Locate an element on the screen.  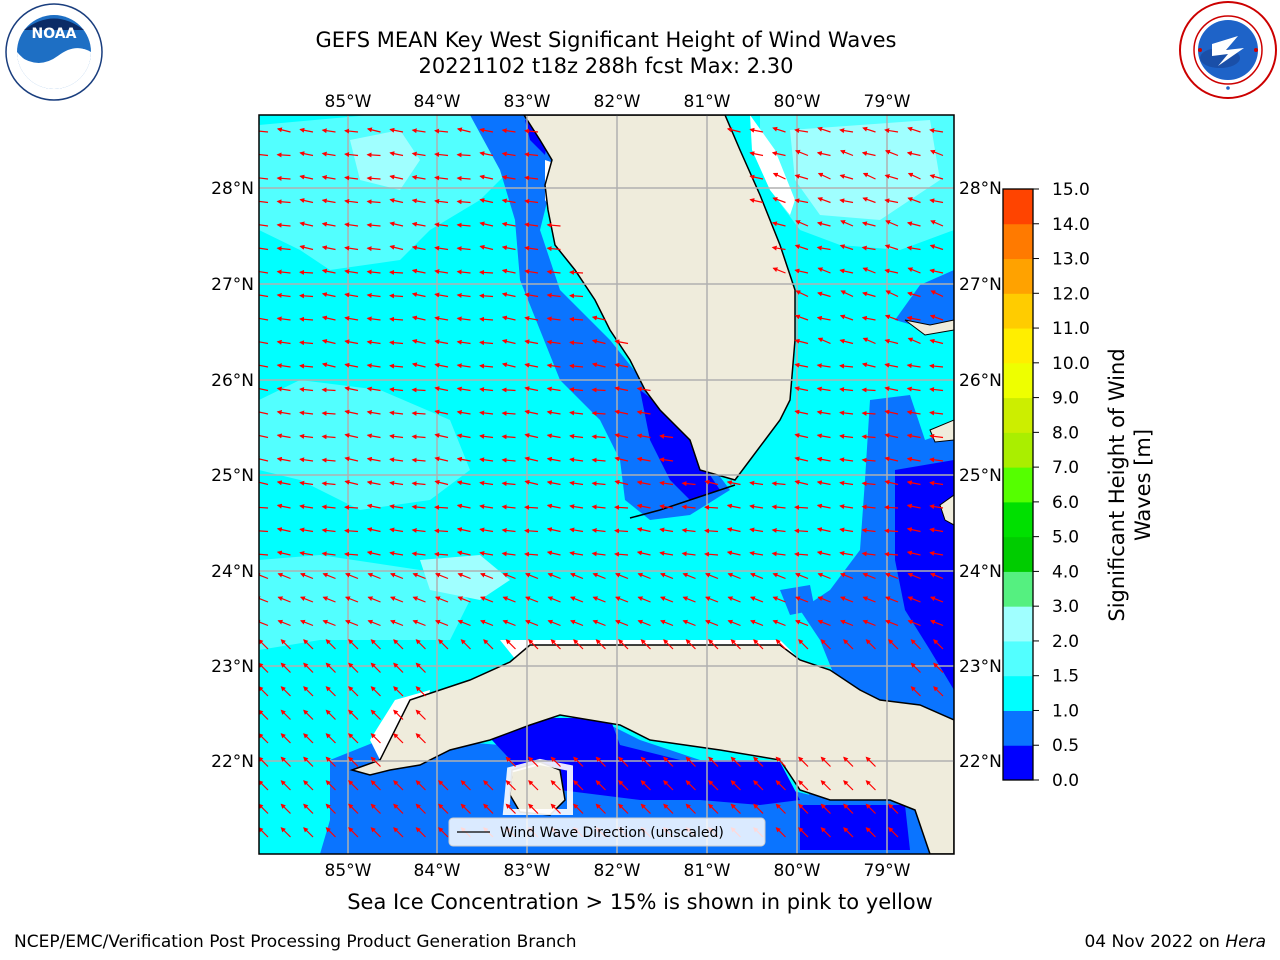
lon-tick-top: 84°W is located at coordinates (437, 102).